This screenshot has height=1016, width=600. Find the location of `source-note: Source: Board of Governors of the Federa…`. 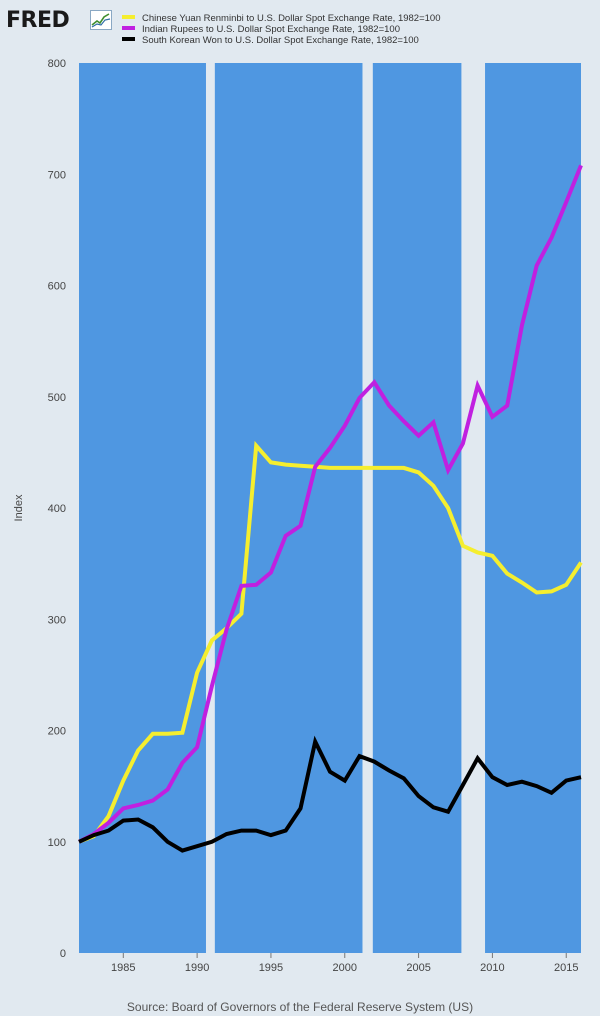

source-note: Source: Board of Governors of the Federa… is located at coordinates (300, 1007).